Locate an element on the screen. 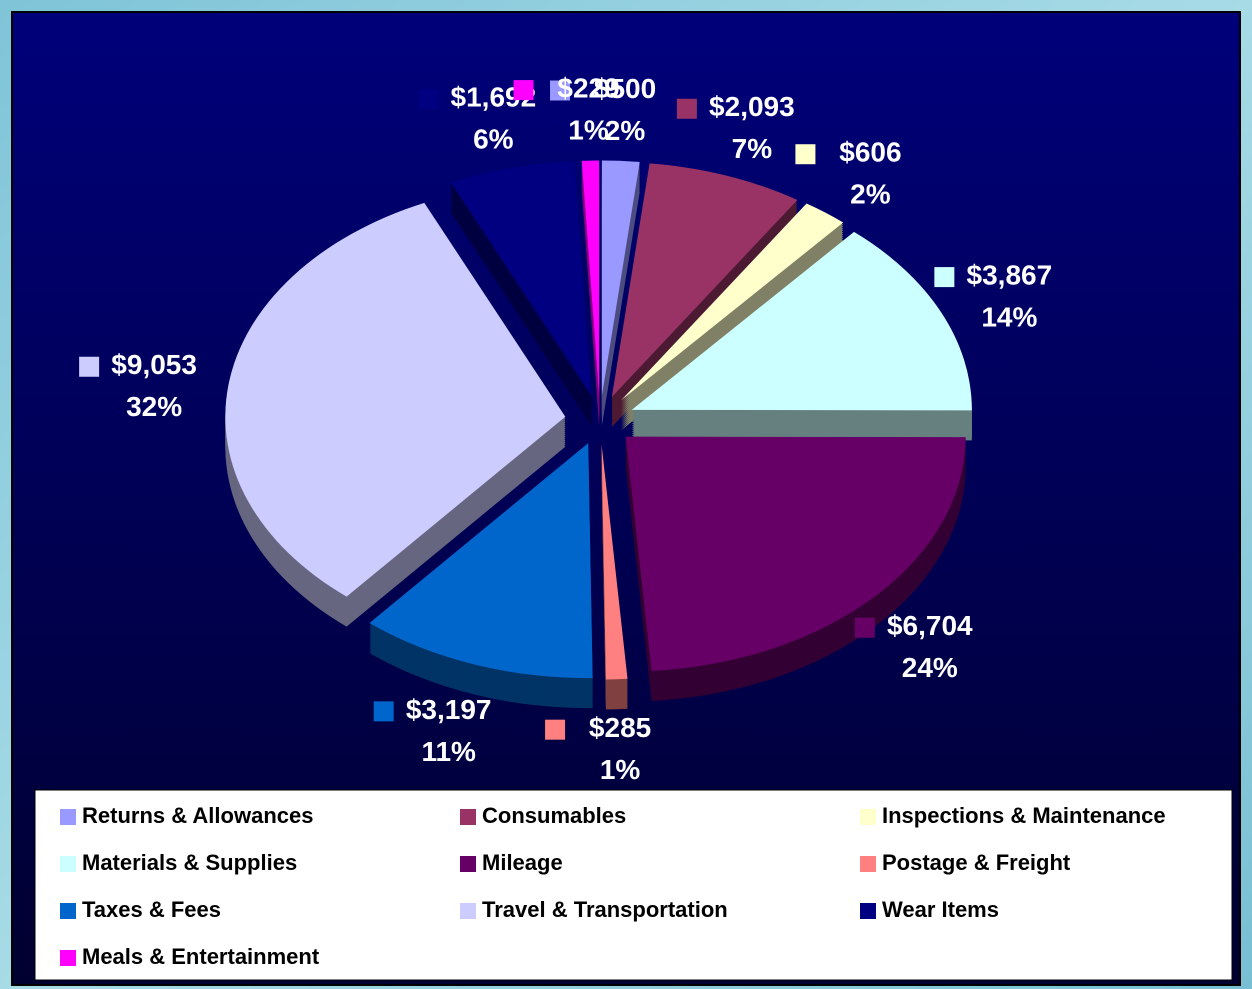 The image size is (1252, 989). legend-label: Wear Items is located at coordinates (940, 909).